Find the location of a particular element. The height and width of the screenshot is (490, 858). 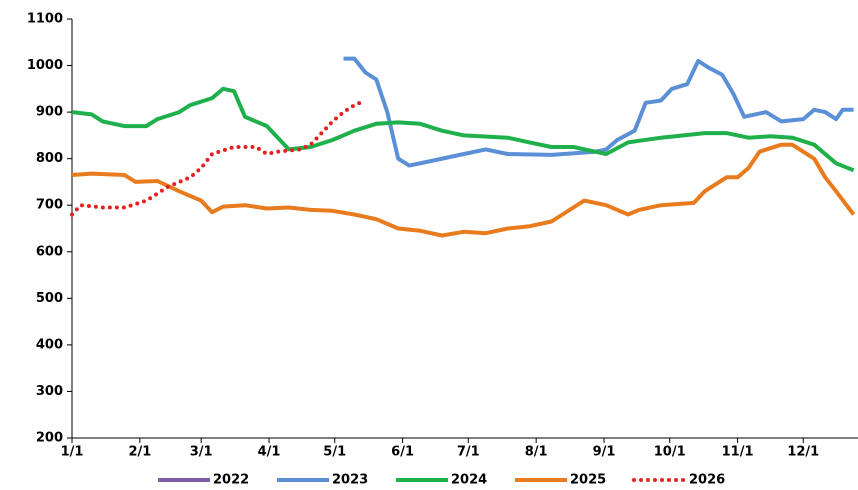

legend-label: 2022 is located at coordinates (231, 480).